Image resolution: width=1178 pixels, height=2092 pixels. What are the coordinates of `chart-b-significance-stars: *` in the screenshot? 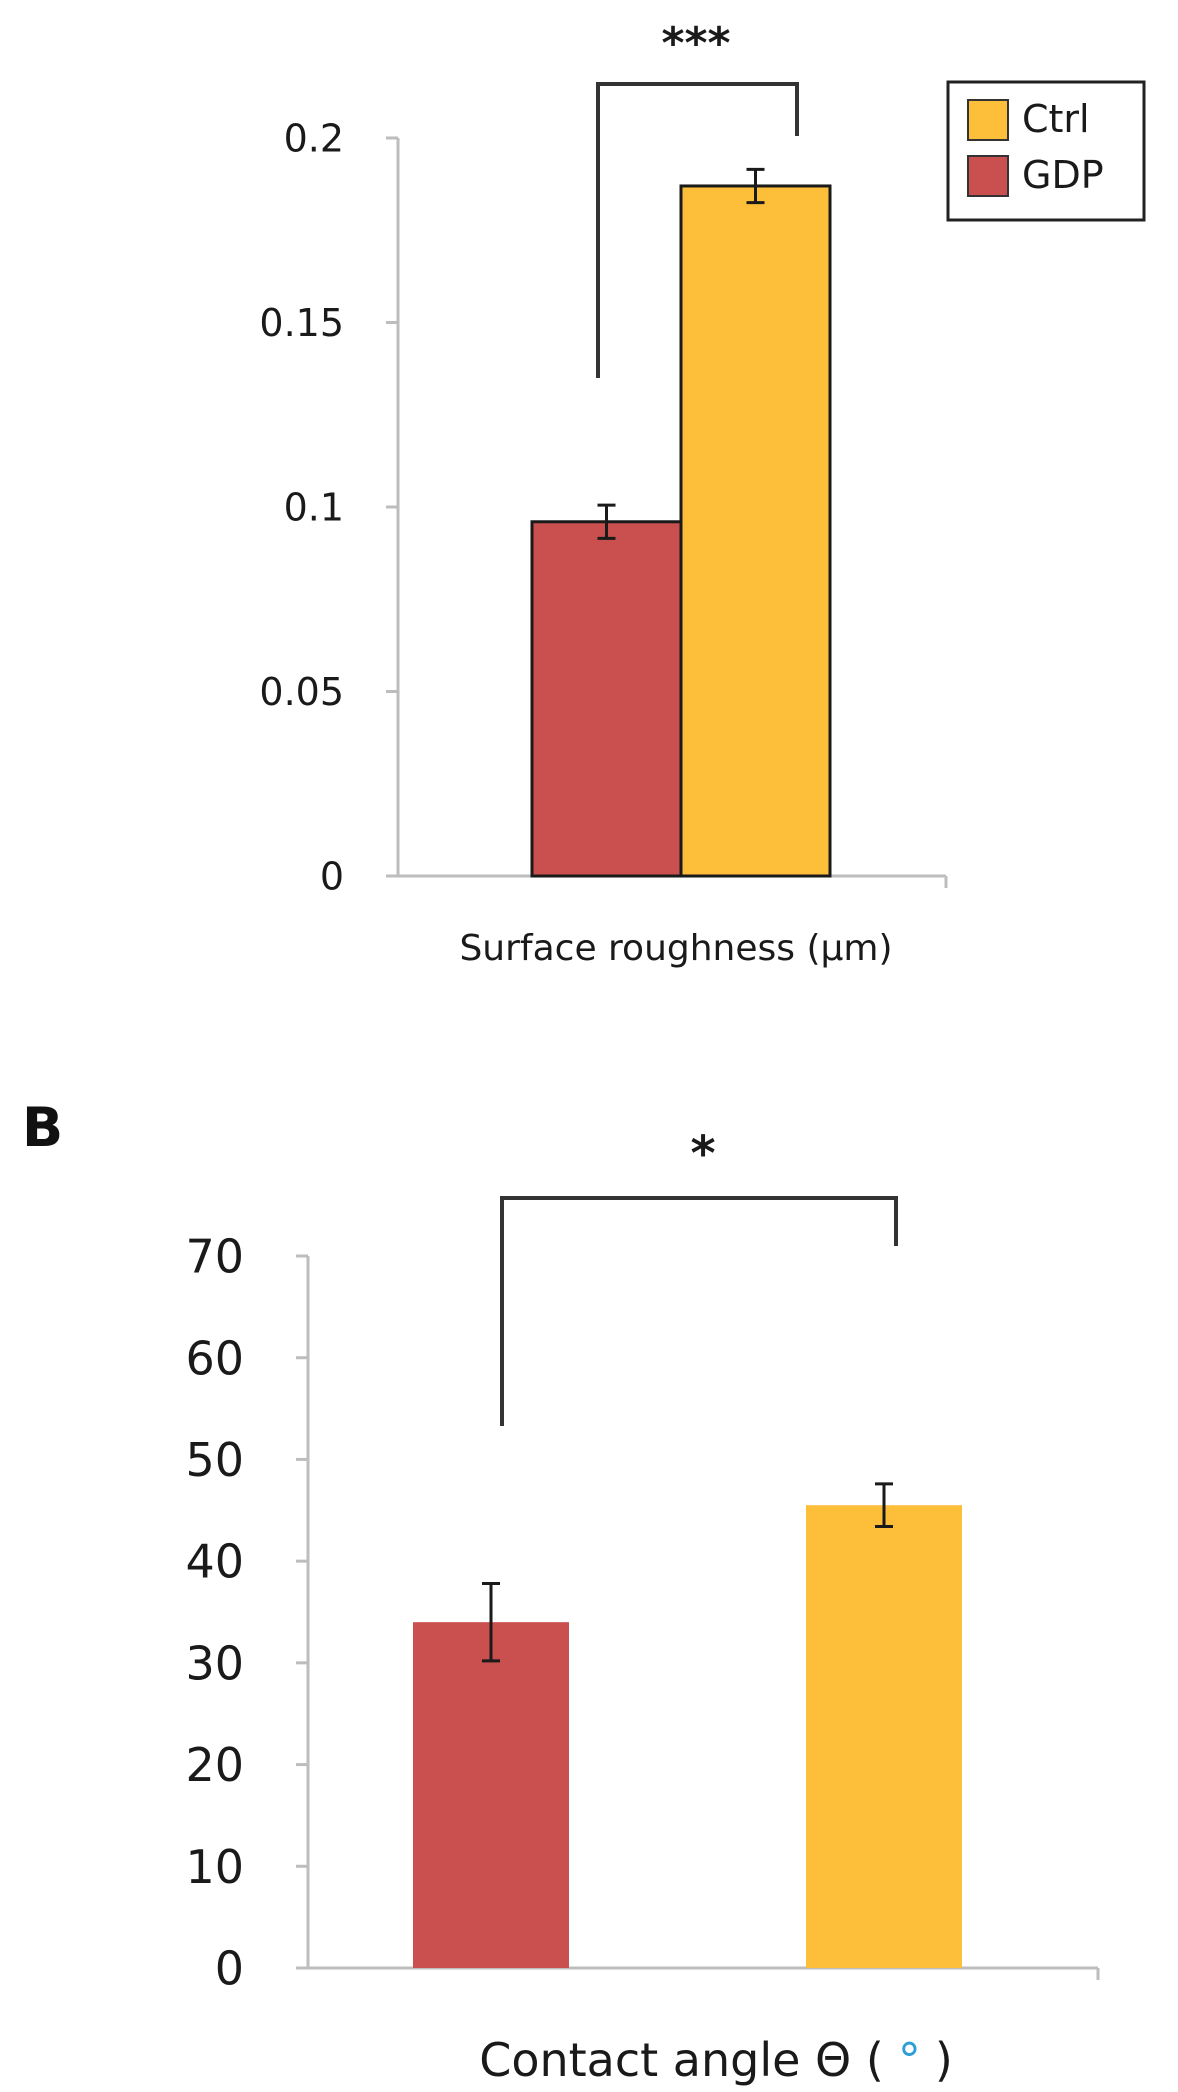 It's located at (702, 1154).